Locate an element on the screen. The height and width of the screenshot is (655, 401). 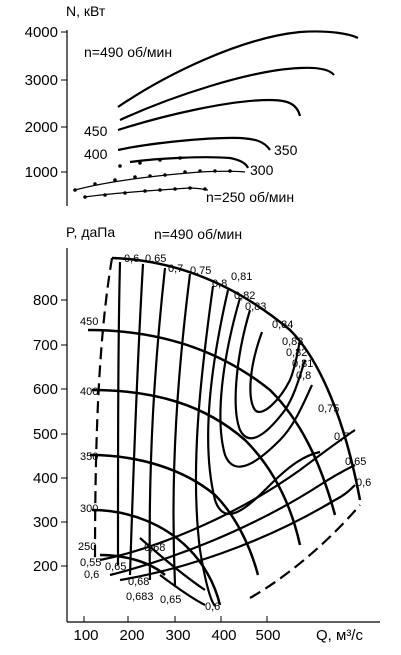
pressure-axis-label: P, даПа is located at coordinates (90, 232).